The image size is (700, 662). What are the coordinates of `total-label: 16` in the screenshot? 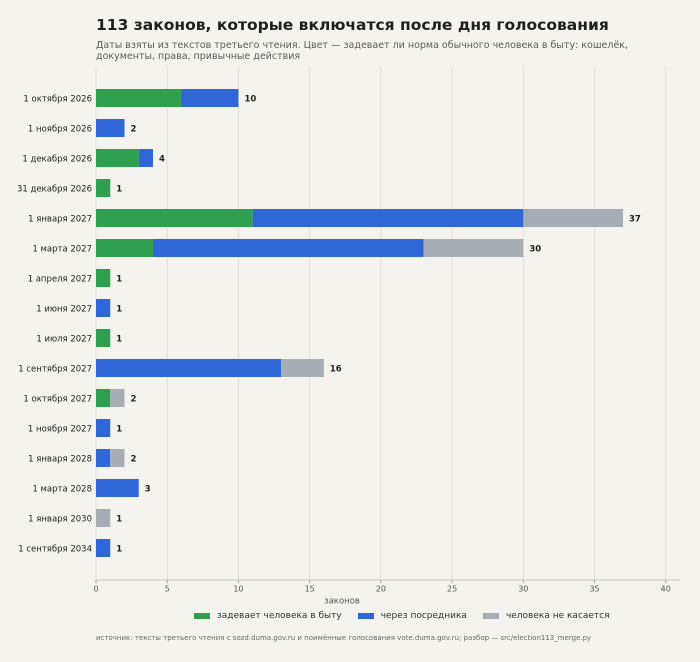 It's located at (336, 370).